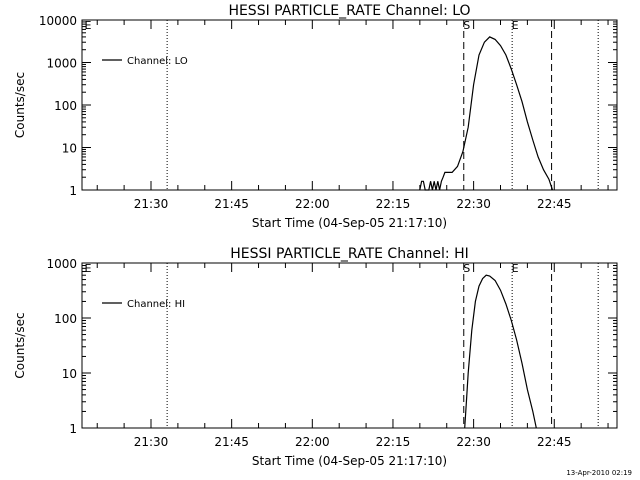 Image resolution: width=640 pixels, height=480 pixels. What do you see at coordinates (58, 21) in the screenshot?
I see `y-tick-label: 10000` at bounding box center [58, 21].